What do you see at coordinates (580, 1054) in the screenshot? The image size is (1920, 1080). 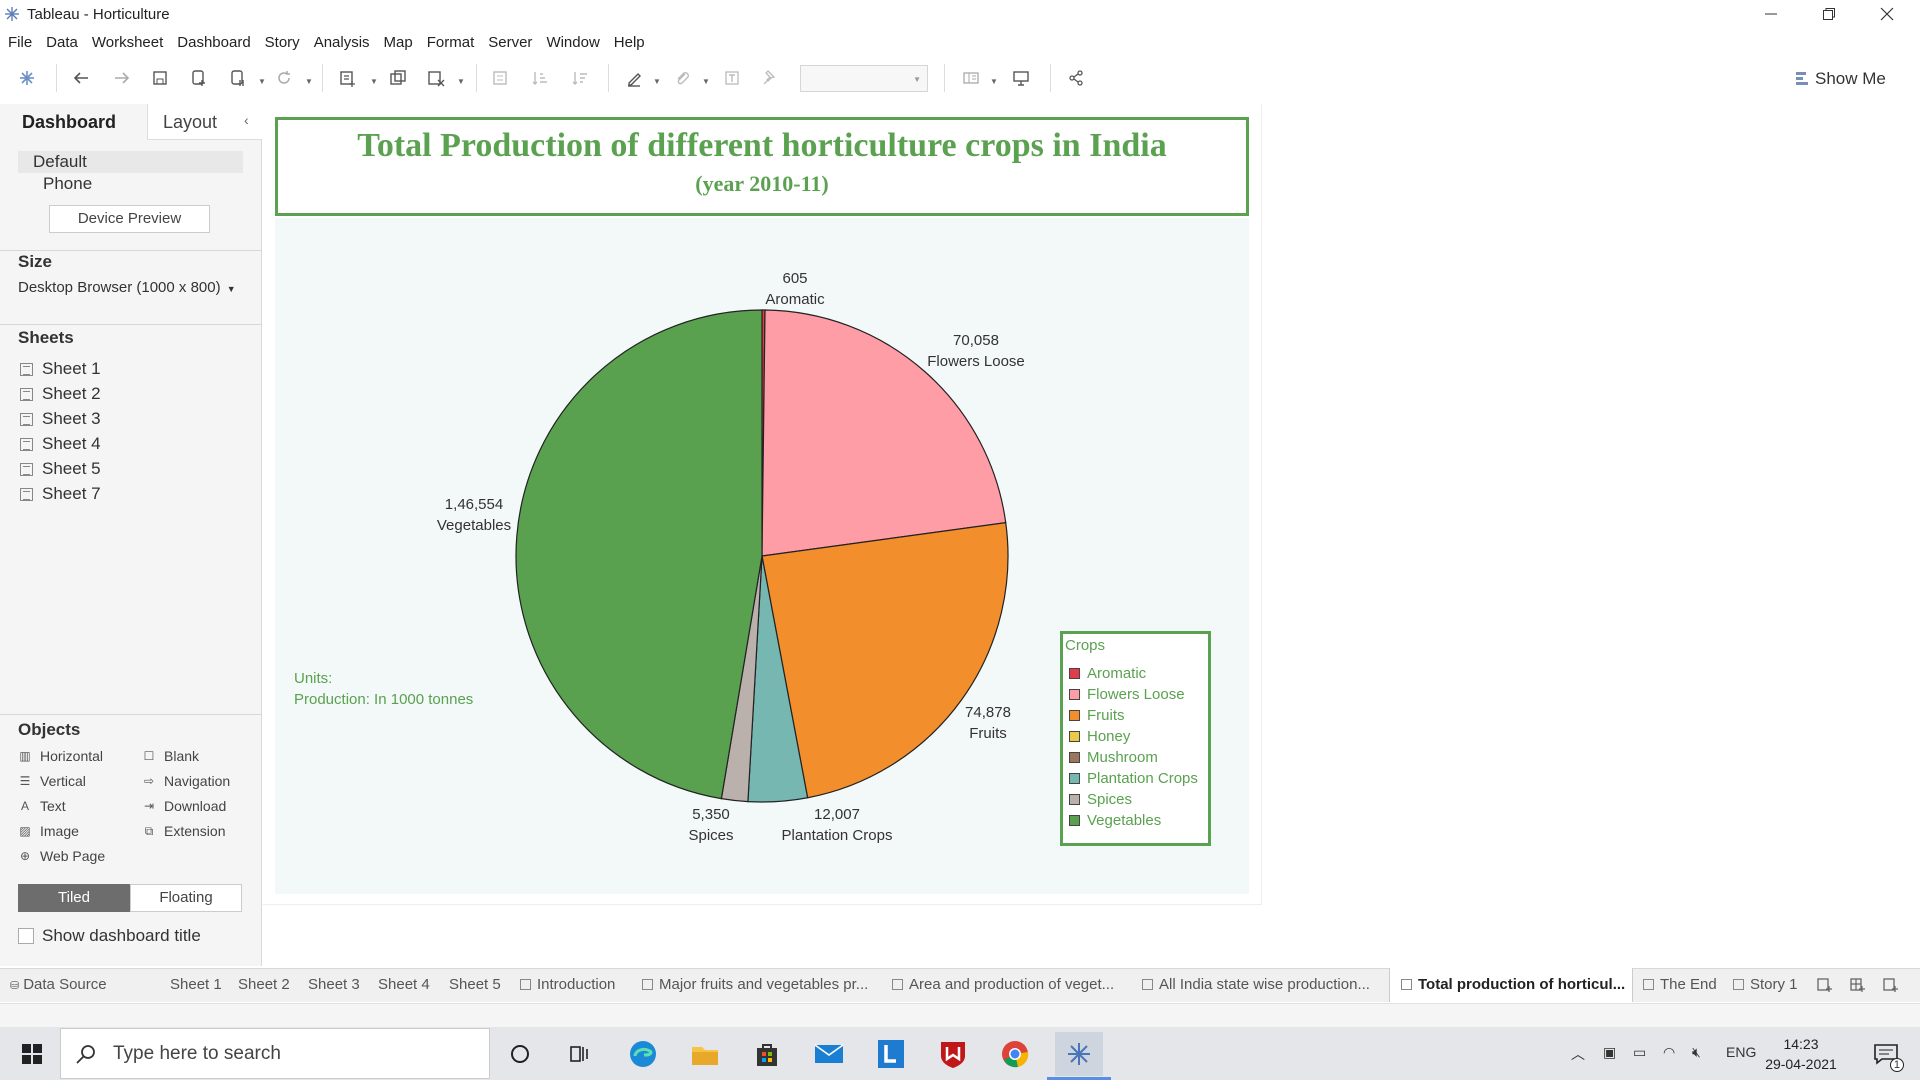 I see `task-view-button` at bounding box center [580, 1054].